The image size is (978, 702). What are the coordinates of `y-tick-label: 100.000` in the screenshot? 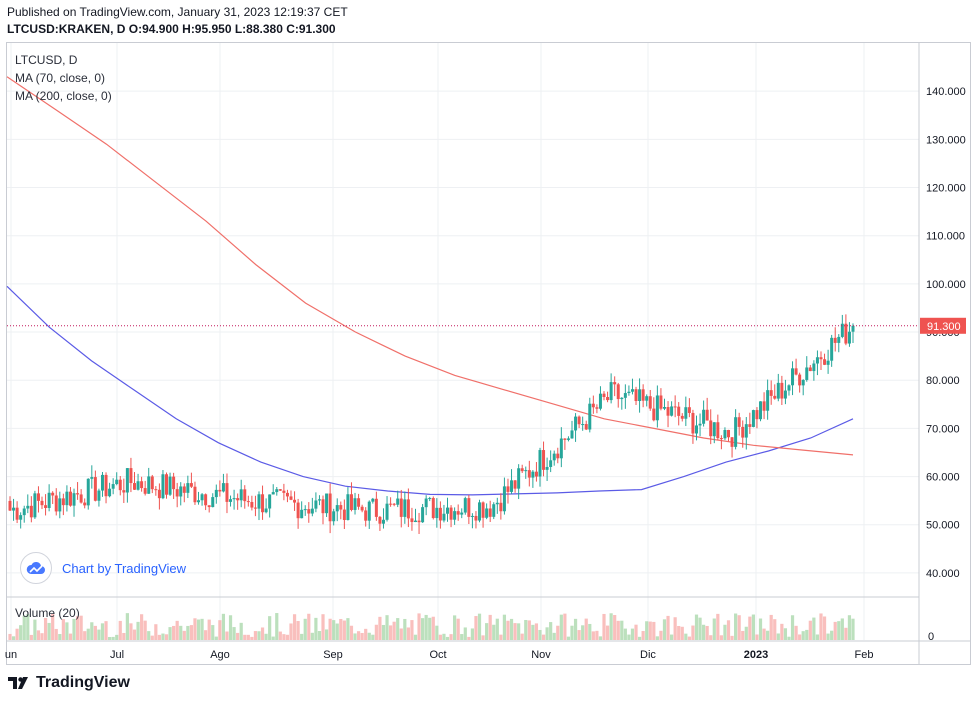 It's located at (946, 285).